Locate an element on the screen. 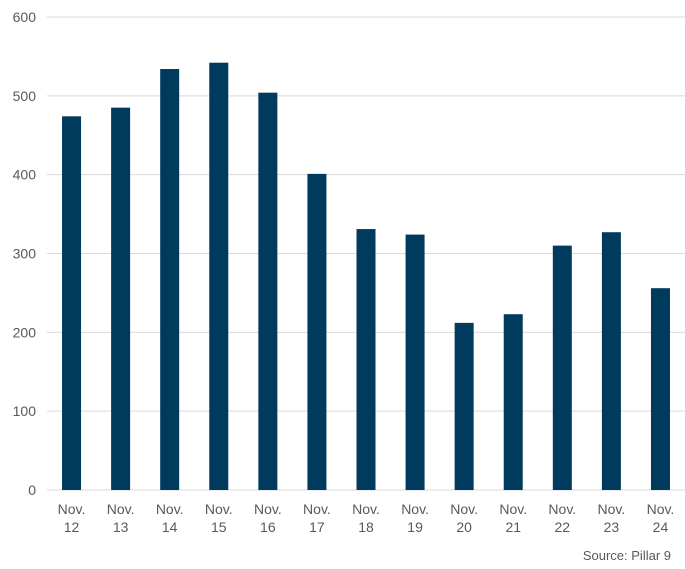 Image resolution: width=685 pixels, height=569 pixels. x-tick-label: Nov. 21 is located at coordinates (513, 518).